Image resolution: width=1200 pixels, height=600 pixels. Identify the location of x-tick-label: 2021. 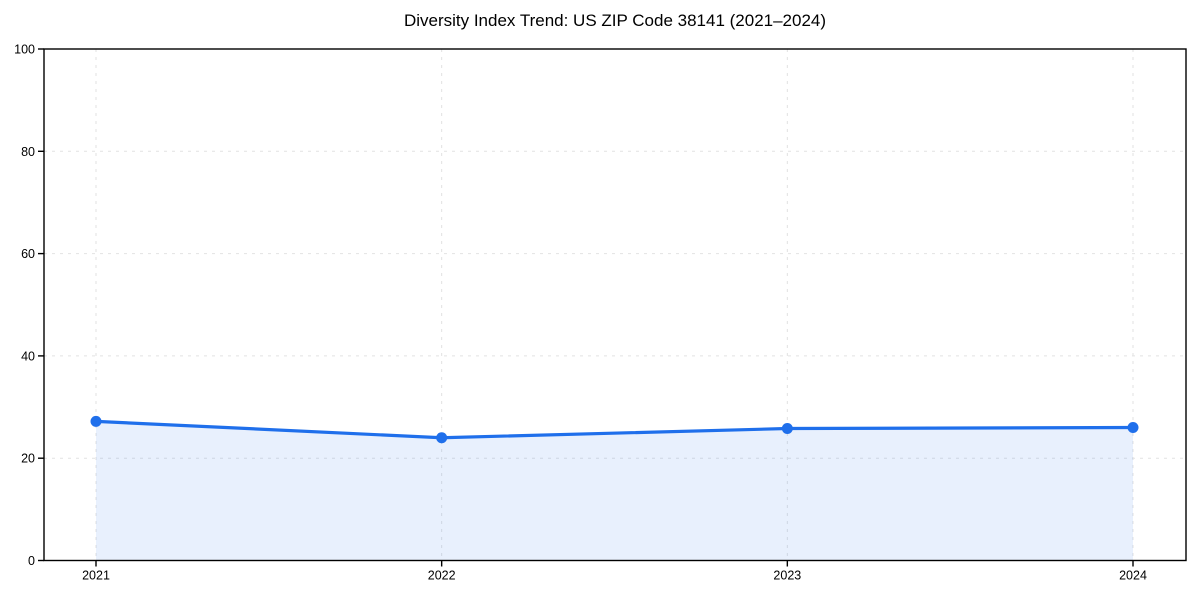
(96, 576).